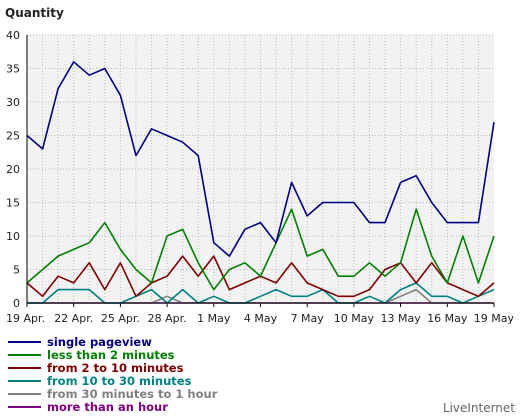 Image resolution: width=520 pixels, height=418 pixels. What do you see at coordinates (120, 318) in the screenshot?
I see `x-tick-label: 25 Apr.` at bounding box center [120, 318].